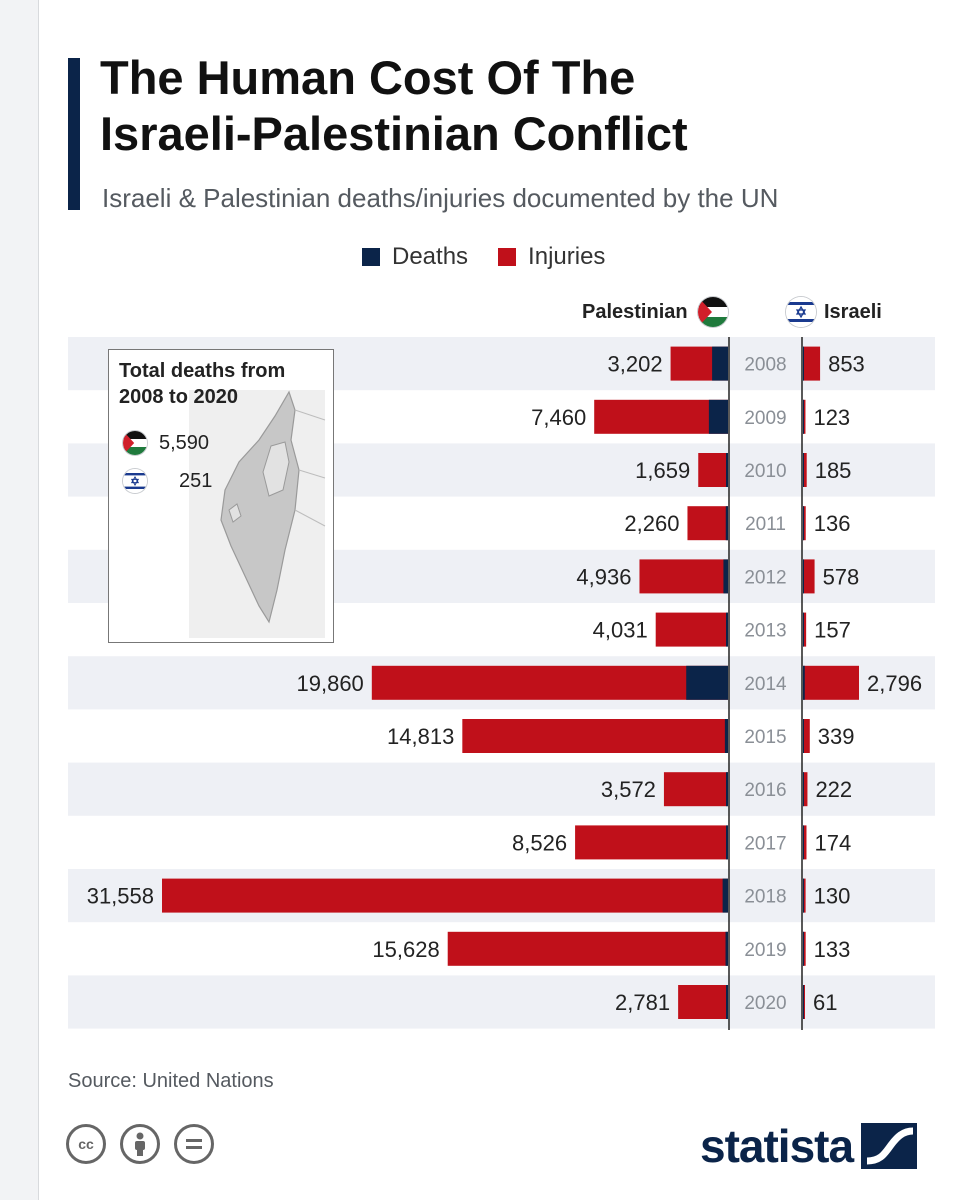  Describe the element at coordinates (765, 577) in the screenshot. I see `year-label: 2012` at that location.